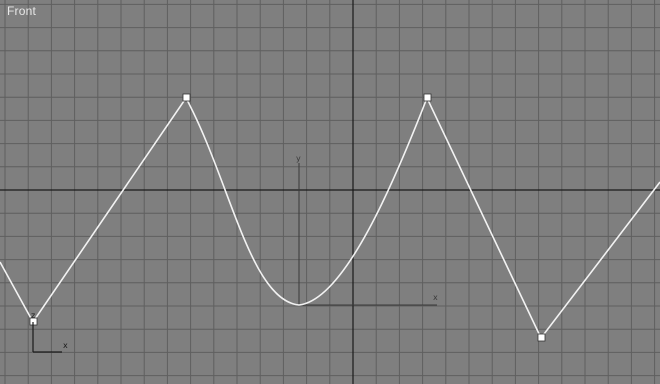  What do you see at coordinates (22, 11) in the screenshot?
I see `viewport-label: Front` at bounding box center [22, 11].